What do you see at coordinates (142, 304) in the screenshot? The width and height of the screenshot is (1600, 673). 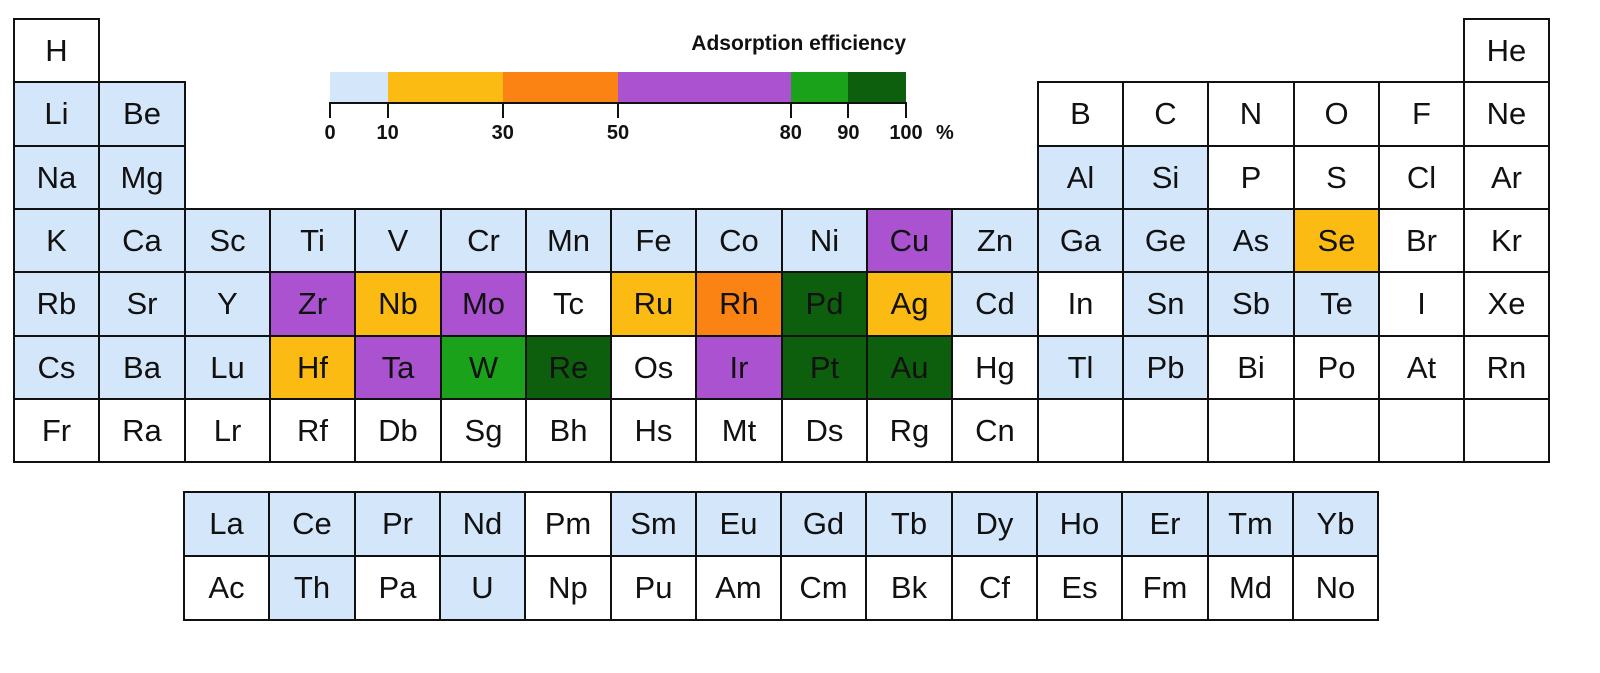 I see `element-sr: Sr` at bounding box center [142, 304].